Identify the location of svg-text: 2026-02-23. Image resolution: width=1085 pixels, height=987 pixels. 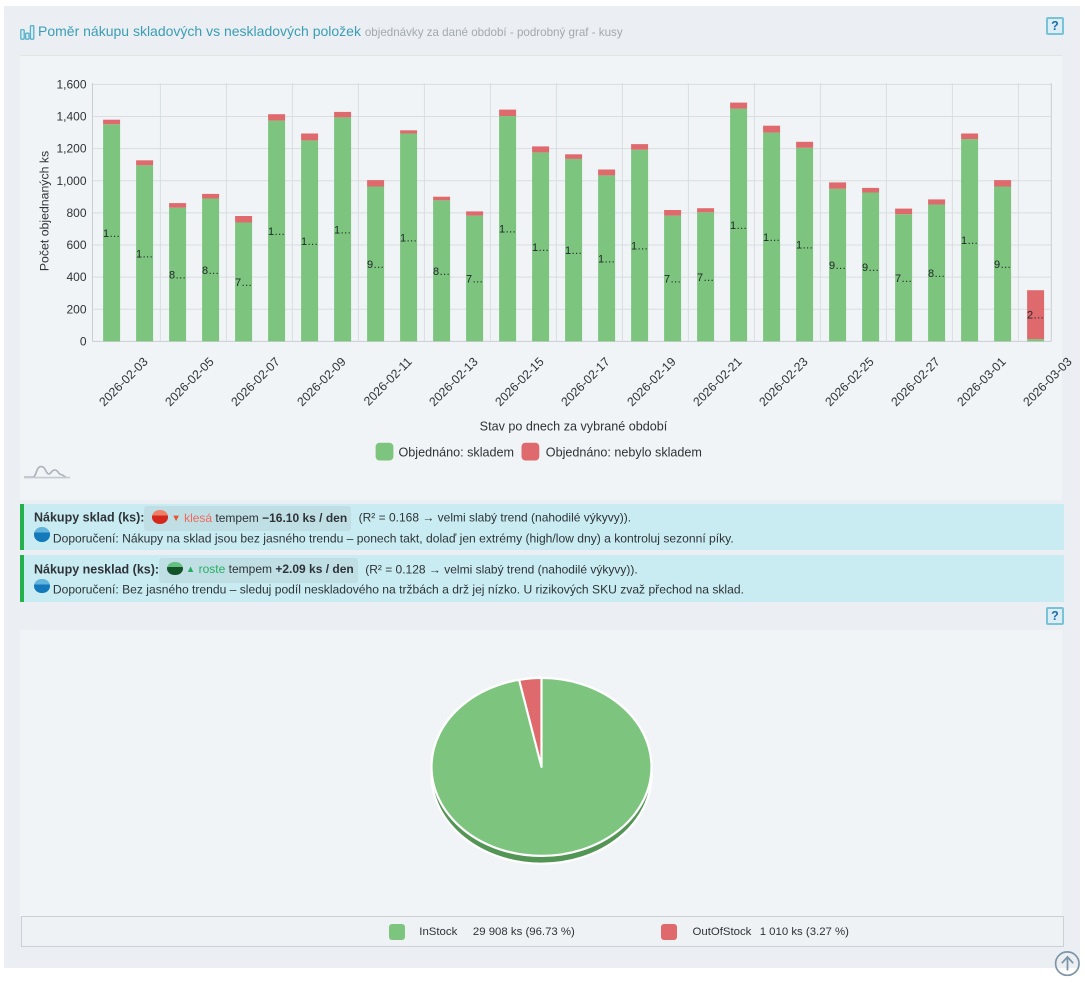
(783, 382).